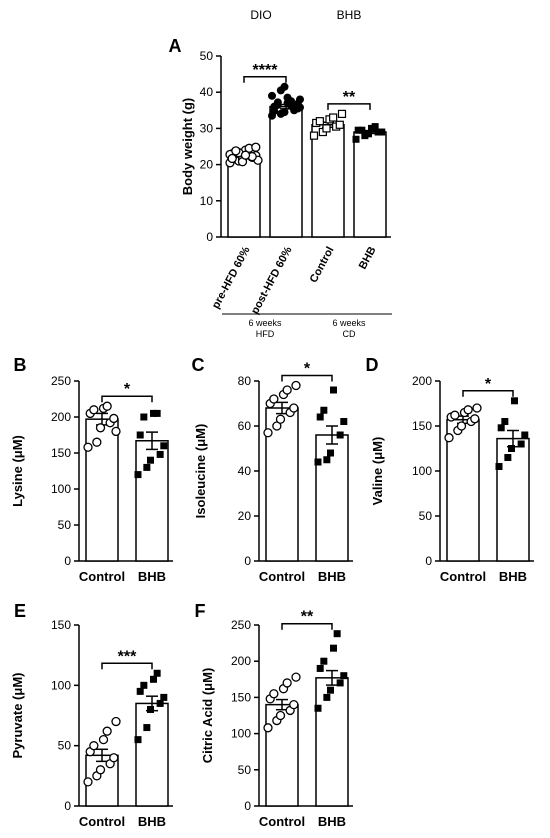 The image size is (550, 838). What do you see at coordinates (266, 70) in the screenshot?
I see `sig-label-a-0: ****` at bounding box center [266, 70].